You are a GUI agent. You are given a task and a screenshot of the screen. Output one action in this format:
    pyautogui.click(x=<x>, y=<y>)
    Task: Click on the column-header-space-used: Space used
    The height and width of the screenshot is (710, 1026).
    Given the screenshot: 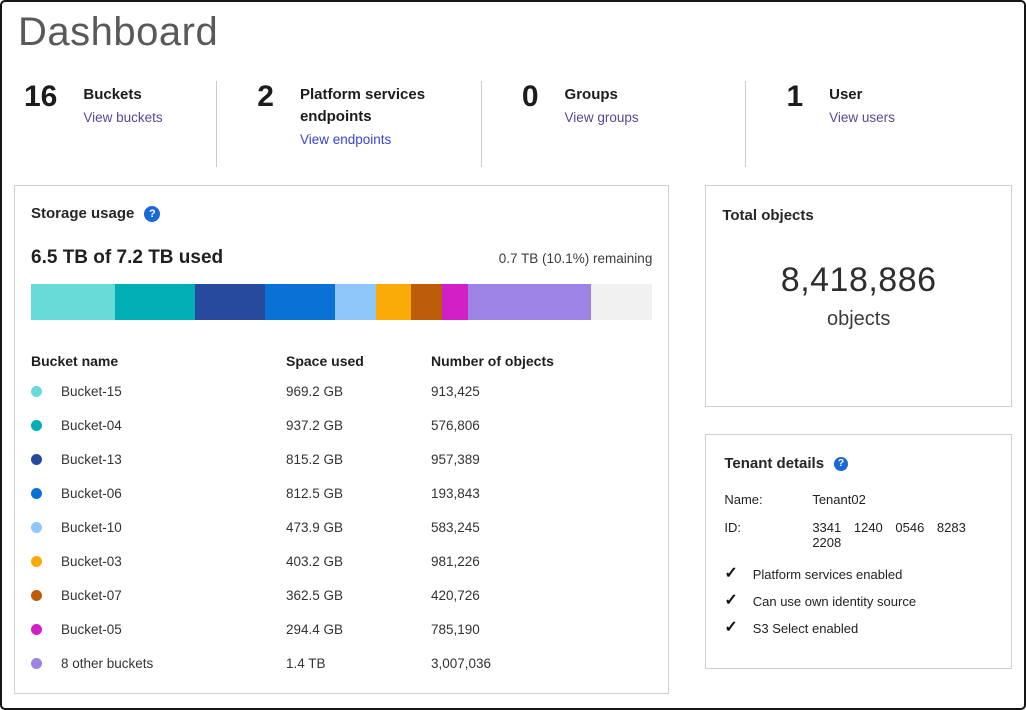 What is the action you would take?
    pyautogui.click(x=325, y=361)
    